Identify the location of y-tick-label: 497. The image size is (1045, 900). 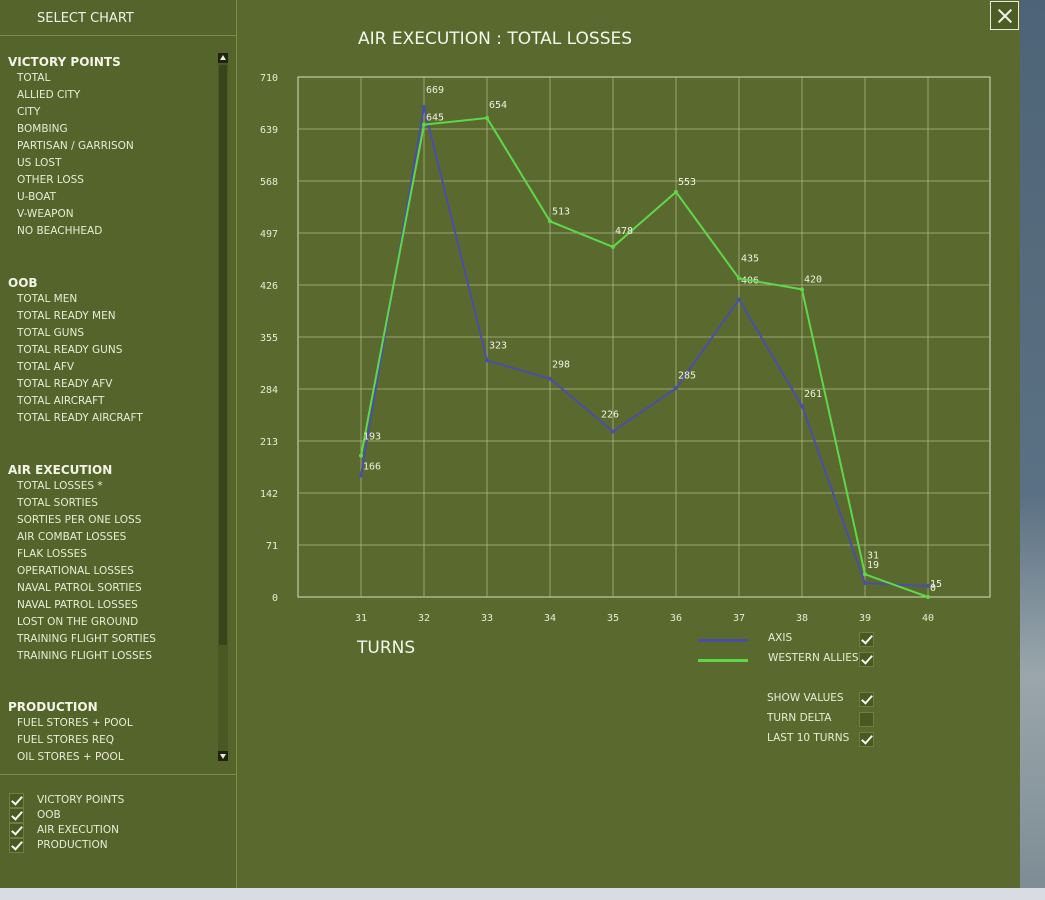
(269, 234).